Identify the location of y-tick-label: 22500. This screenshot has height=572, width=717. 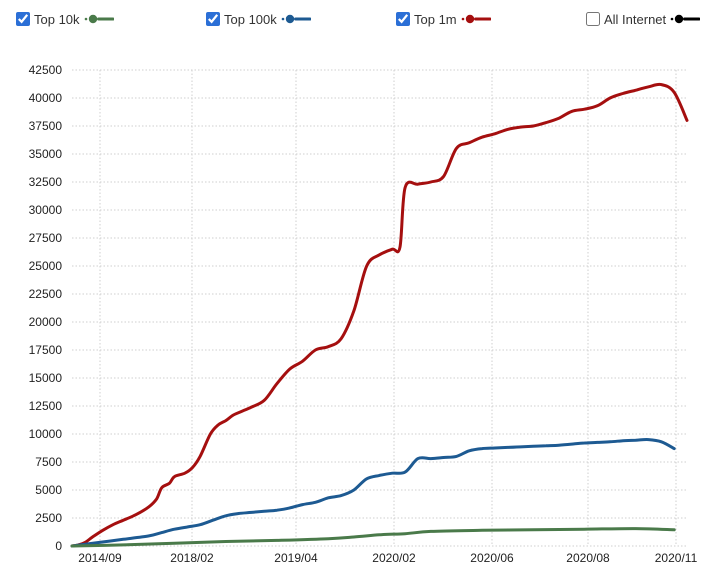
(46, 294).